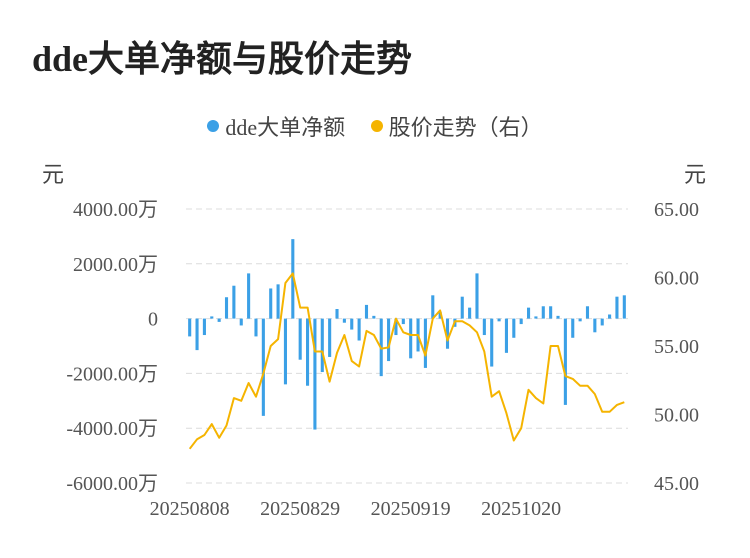  I want to click on legend-label-dde: dde大单净额, so click(285, 127).